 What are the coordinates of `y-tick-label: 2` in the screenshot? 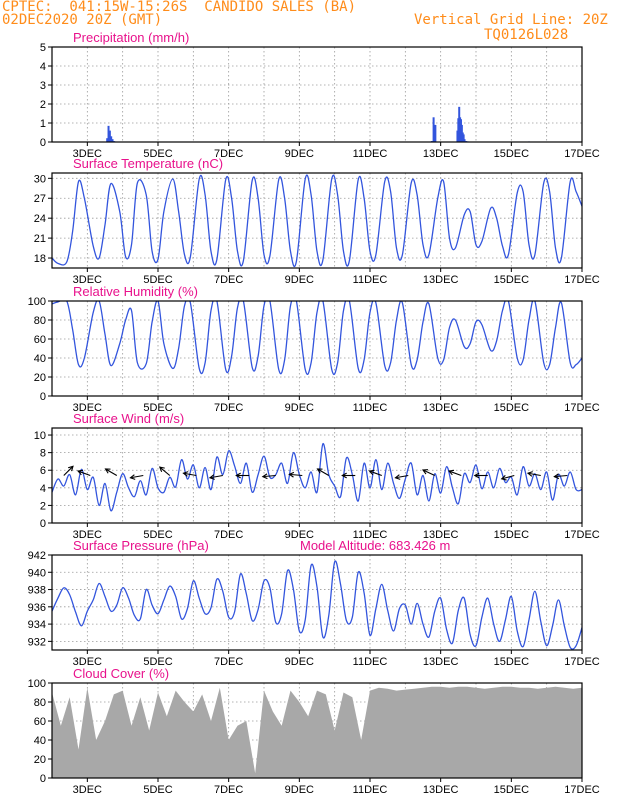 It's located at (43, 506).